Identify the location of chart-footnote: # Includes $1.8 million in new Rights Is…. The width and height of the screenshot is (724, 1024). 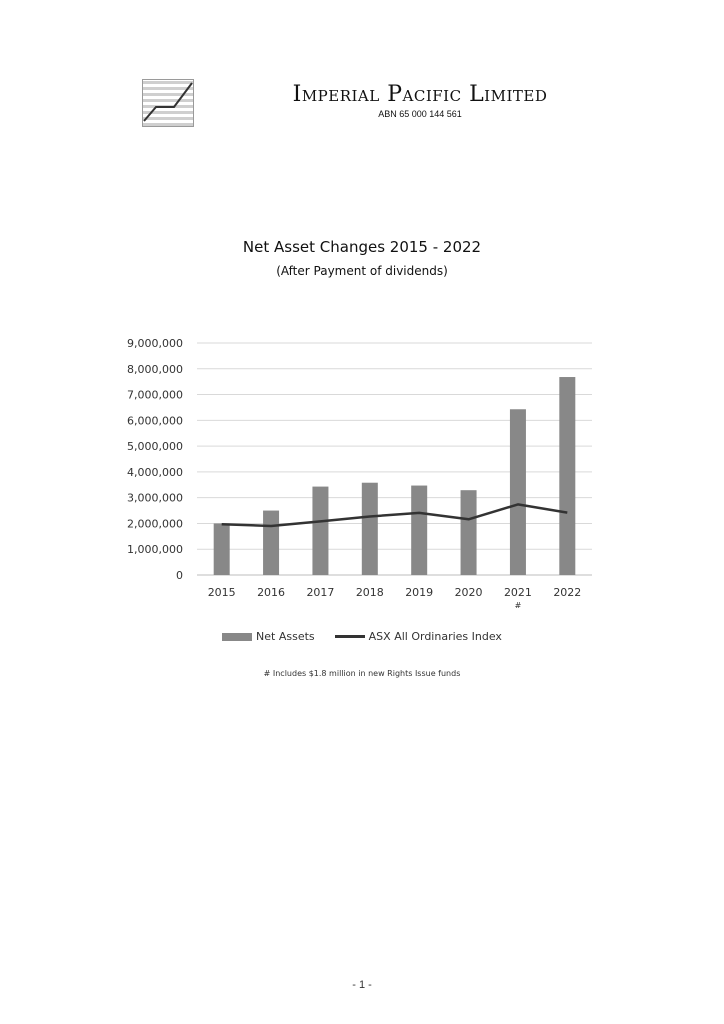
(362, 673).